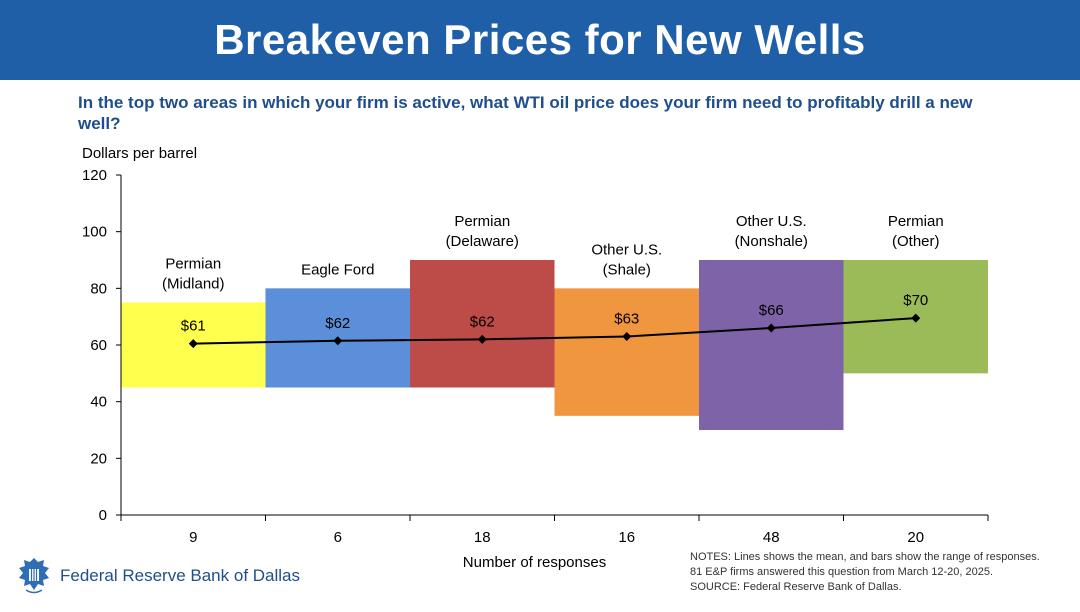 This screenshot has height=612, width=1080. What do you see at coordinates (482, 241) in the screenshot?
I see `category-label: (Delaware)` at bounding box center [482, 241].